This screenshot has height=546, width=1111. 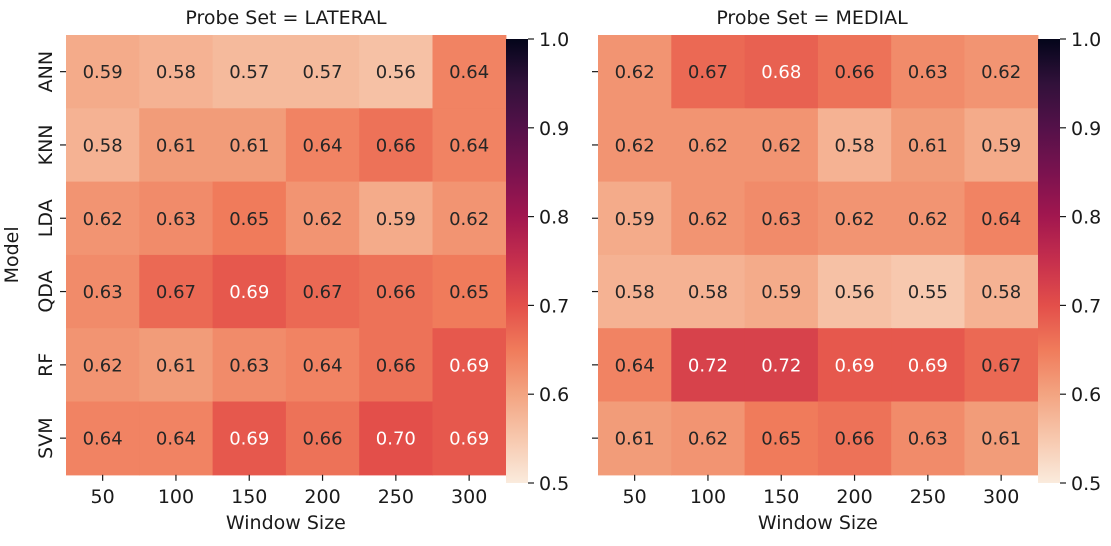 I want to click on colorbar-tick-label: 0.8, so click(x=1086, y=218).